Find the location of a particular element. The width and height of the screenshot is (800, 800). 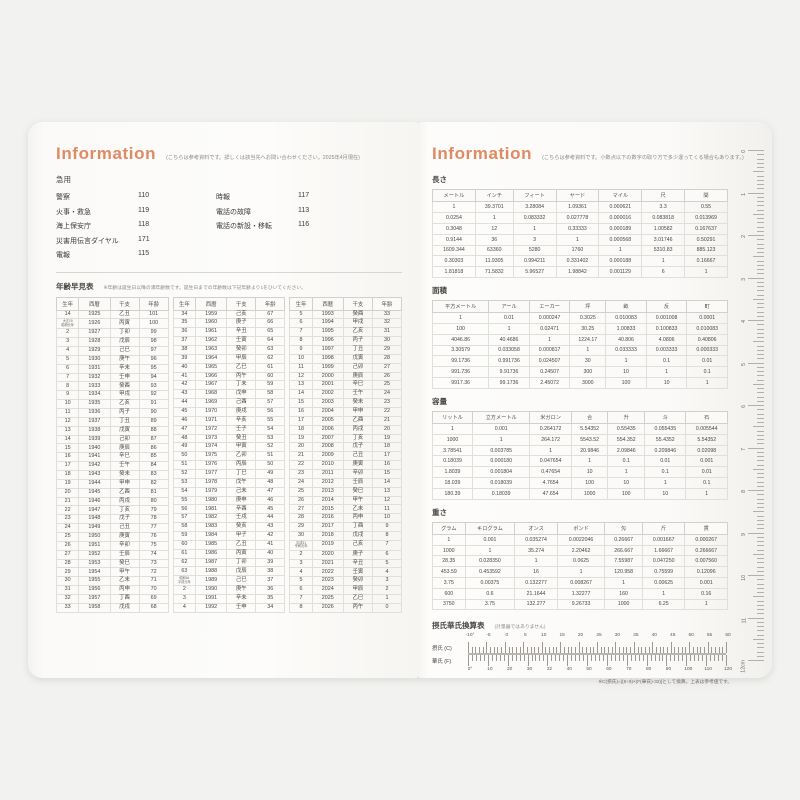

table-cell: 17 is located at coordinates (301, 420).